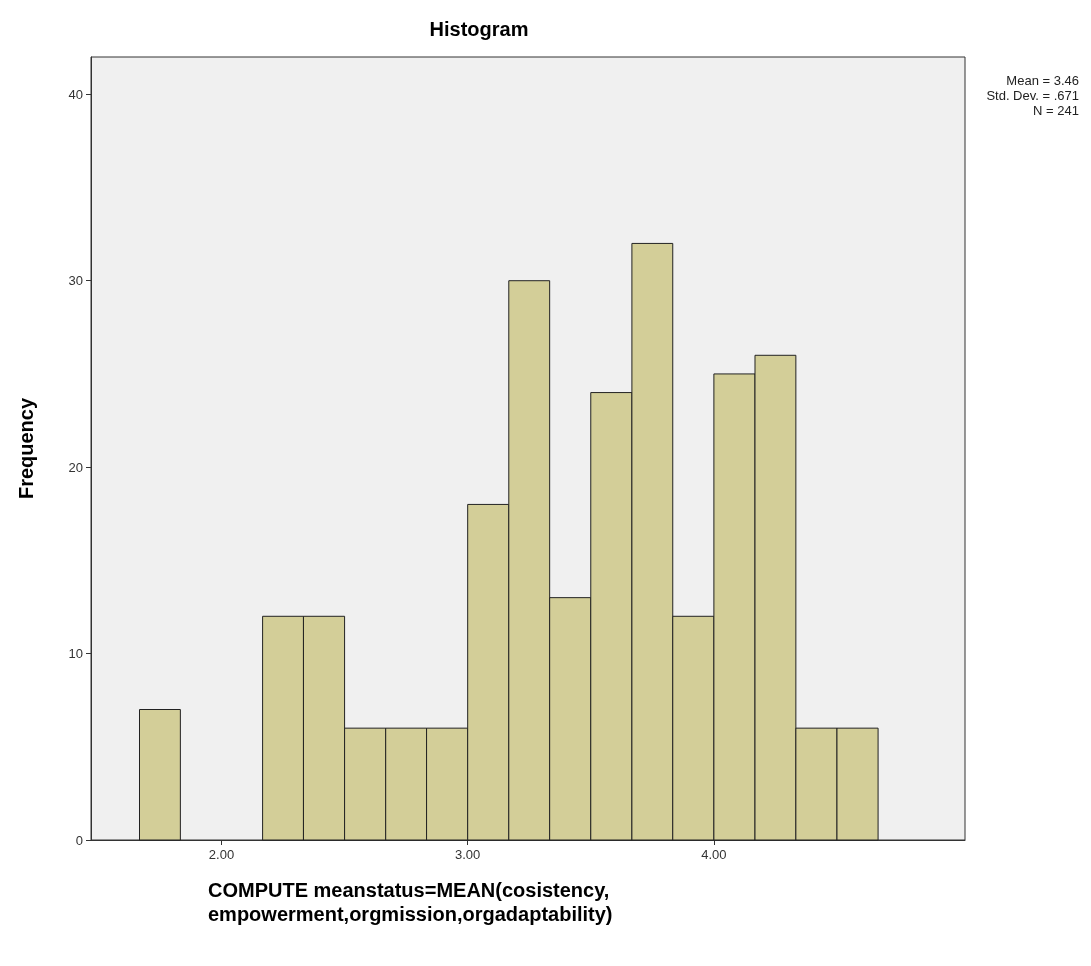 This screenshot has width=1091, height=966. I want to click on x-axis-title: COMPUTE meanstatus=MEAN(cosistency, empowerment,orgmission,orgadaptability), so click(411, 902).